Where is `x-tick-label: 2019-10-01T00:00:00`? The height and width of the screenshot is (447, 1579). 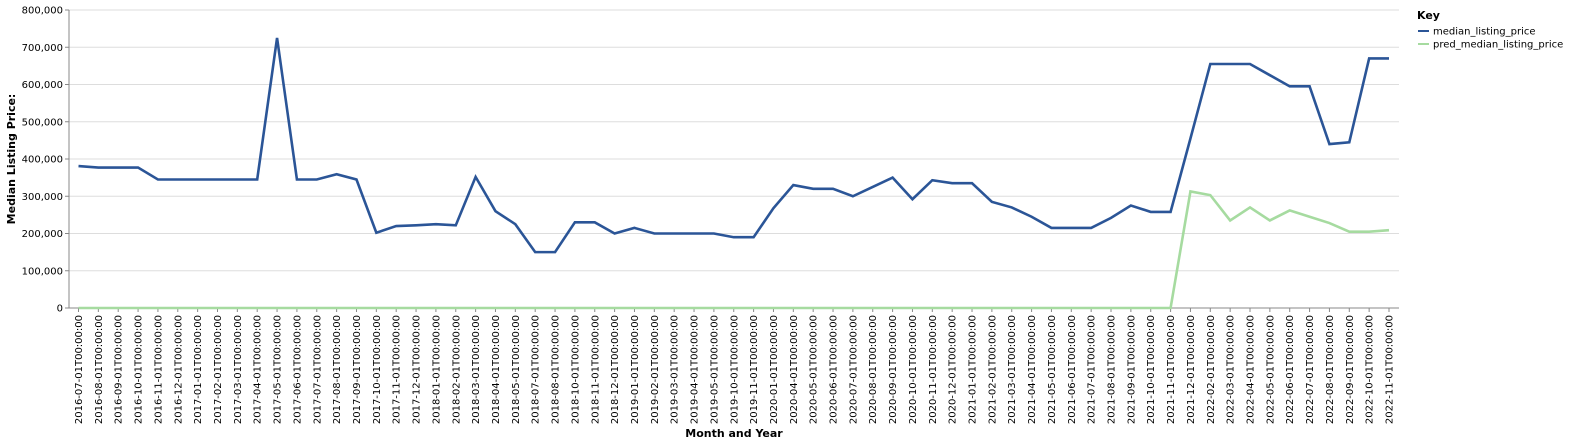 x-tick-label: 2019-10-01T00:00:00 is located at coordinates (734, 369).